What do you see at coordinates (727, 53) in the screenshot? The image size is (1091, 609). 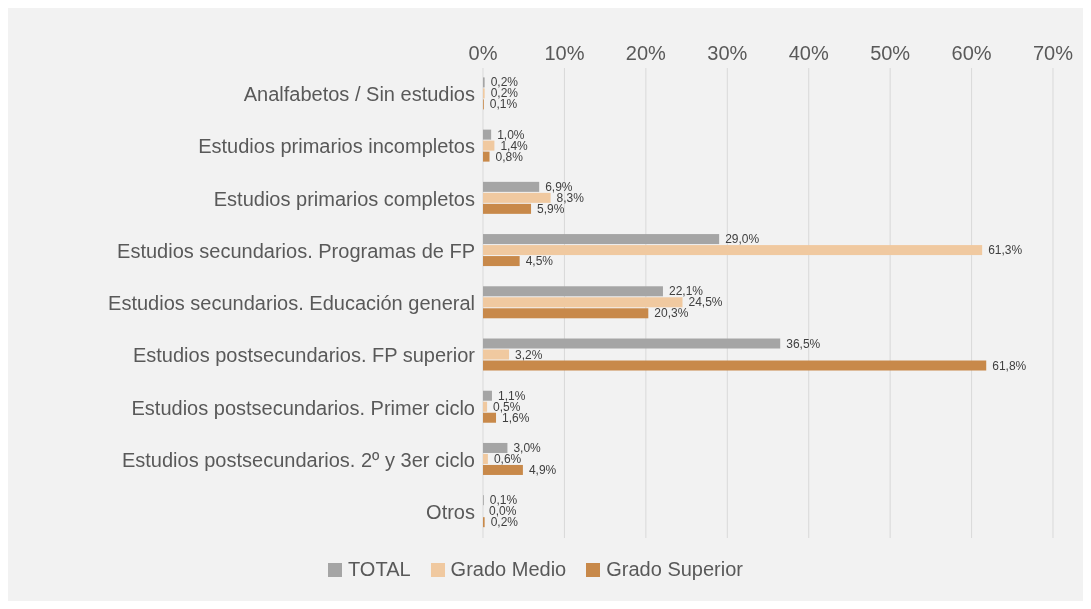 I see `x-tick-label: 30%` at bounding box center [727, 53].